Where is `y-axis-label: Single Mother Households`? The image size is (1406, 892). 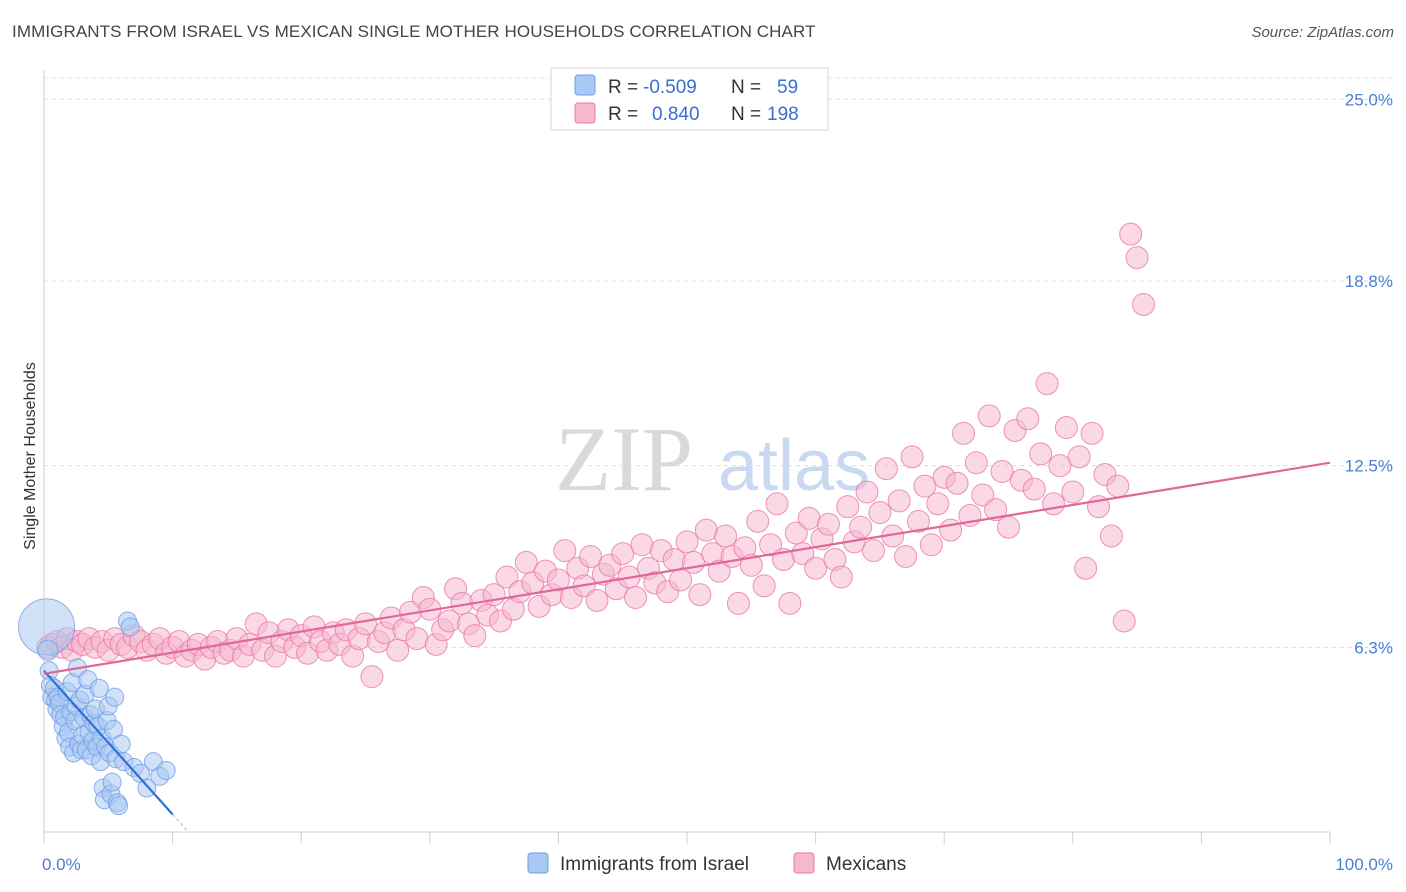 y-axis-label: Single Mother Households is located at coordinates (30, 456).